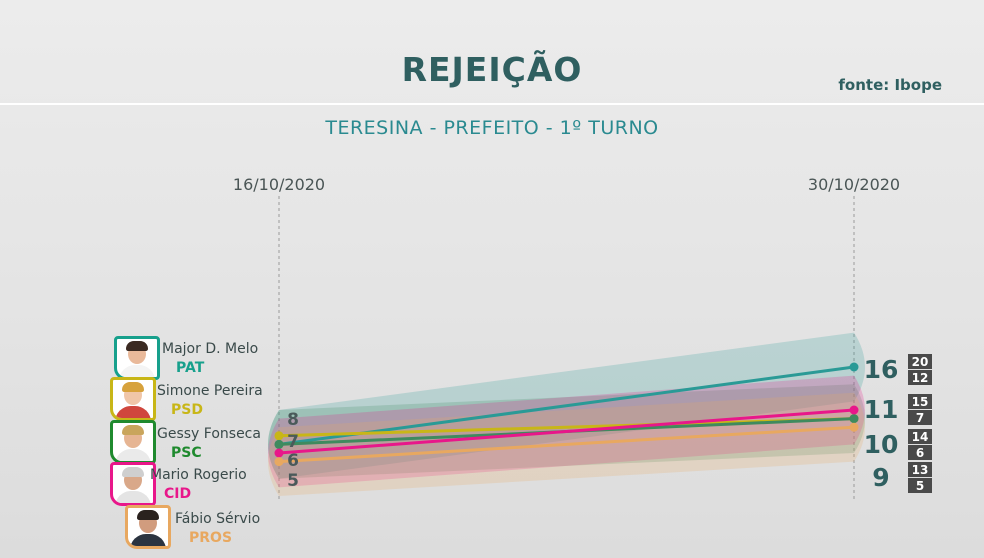 The height and width of the screenshot is (558, 984). What do you see at coordinates (209, 434) in the screenshot?
I see `candidate-name: Gessy Fonseca` at bounding box center [209, 434].